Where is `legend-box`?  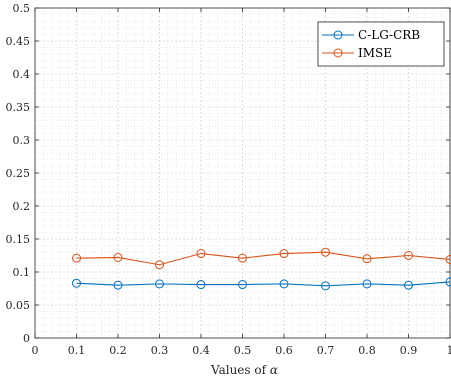
legend-box is located at coordinates (381, 44).